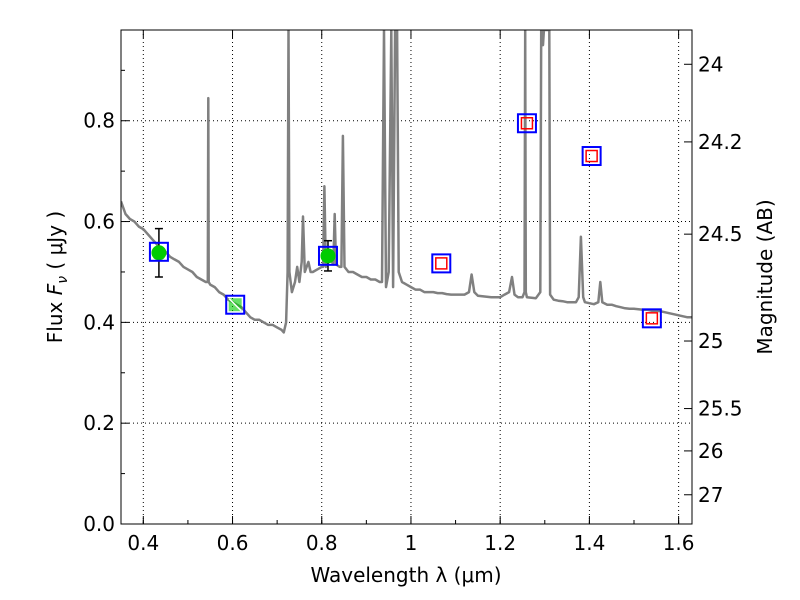 This screenshot has width=800, height=600. Describe the element at coordinates (143, 543) in the screenshot. I see `x-tick-label: 0.4` at that location.